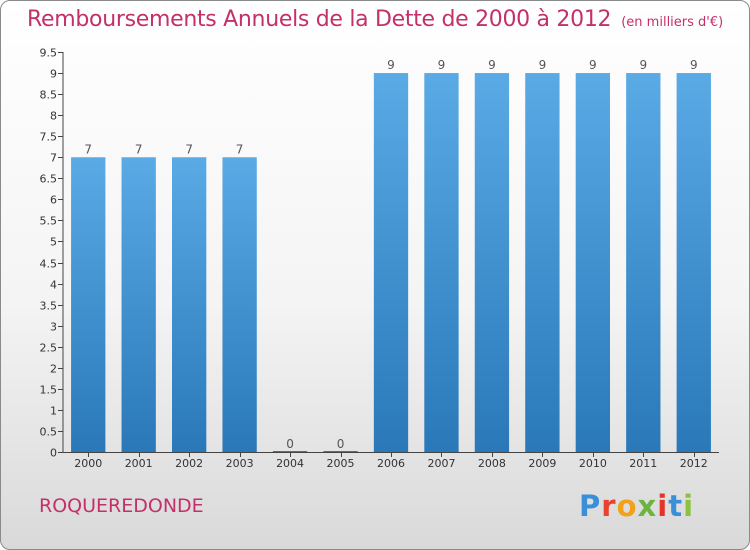  Describe the element at coordinates (49, 348) in the screenshot. I see `y-tick-label: 2.5` at that location.